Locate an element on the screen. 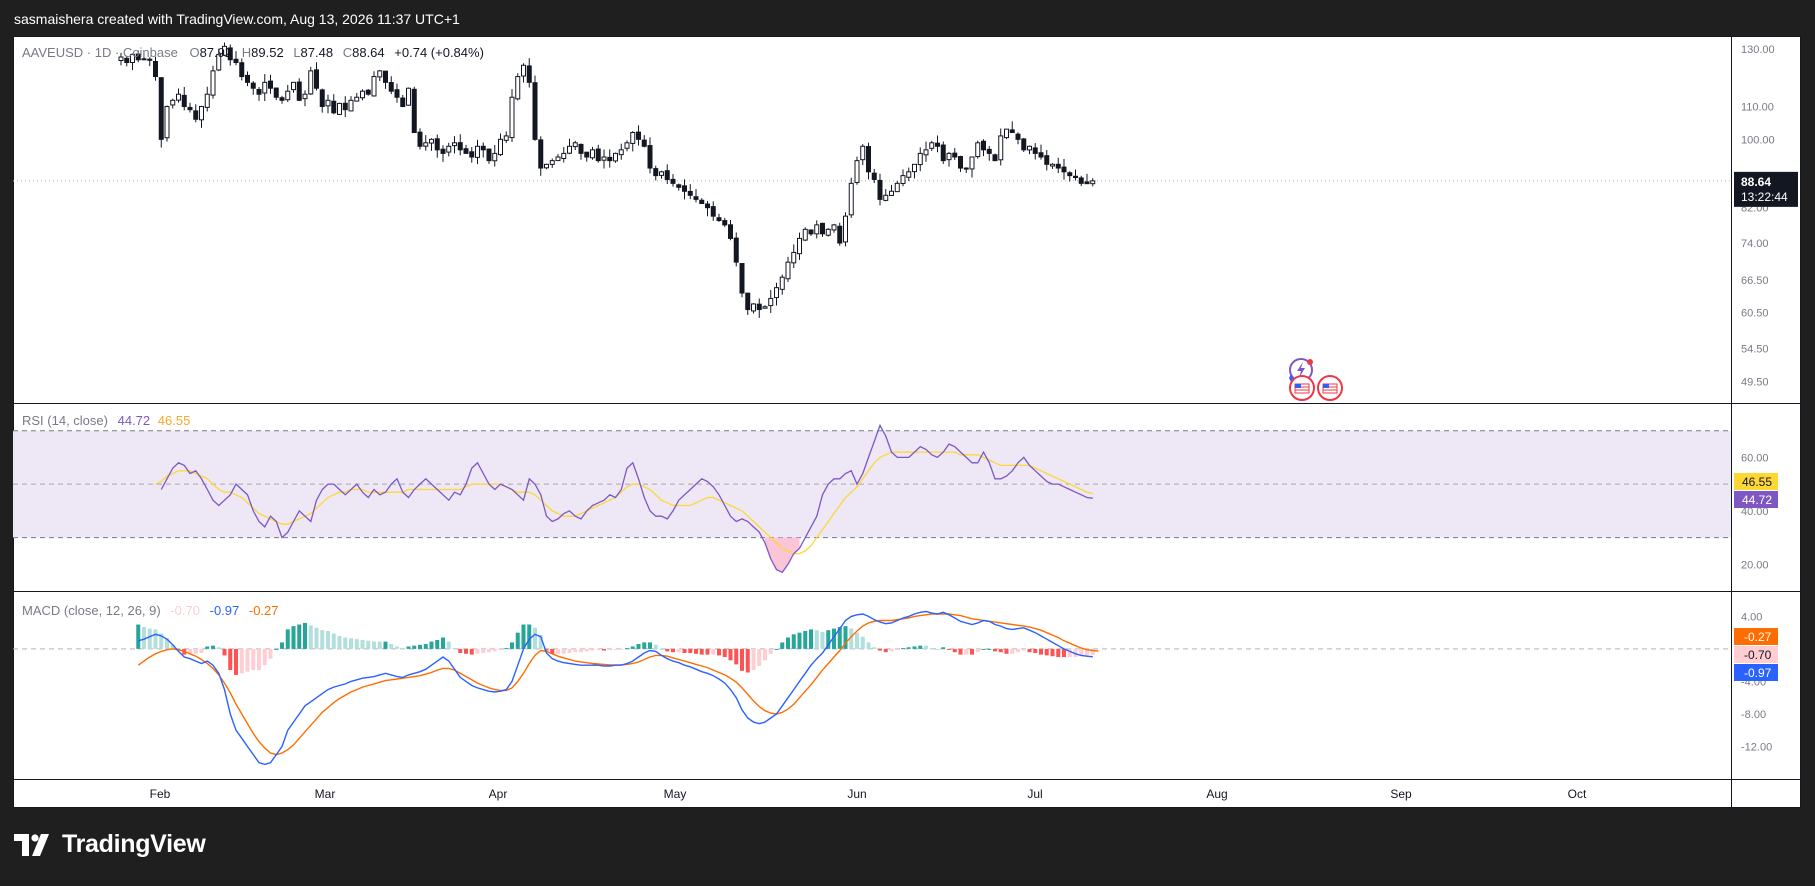  legend-l-label: L is located at coordinates (296, 52).